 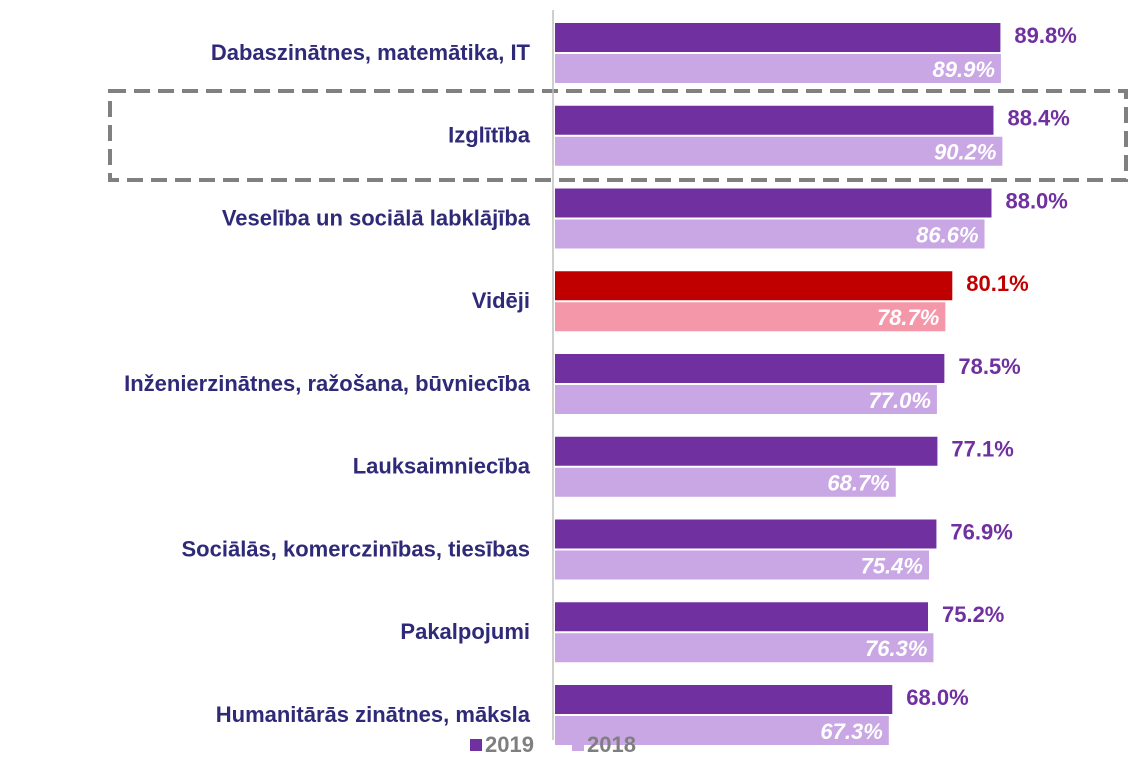 I want to click on category-label: Sociālās, komerczinības, tiesības, so click(x=356, y=548).